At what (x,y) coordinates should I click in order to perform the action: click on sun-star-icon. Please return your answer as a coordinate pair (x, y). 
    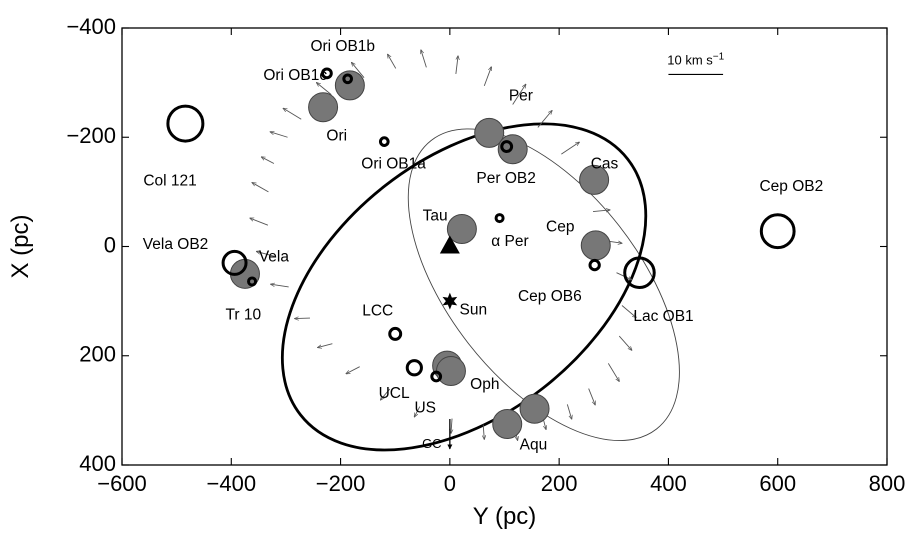
    Looking at the image, I should click on (450, 301).